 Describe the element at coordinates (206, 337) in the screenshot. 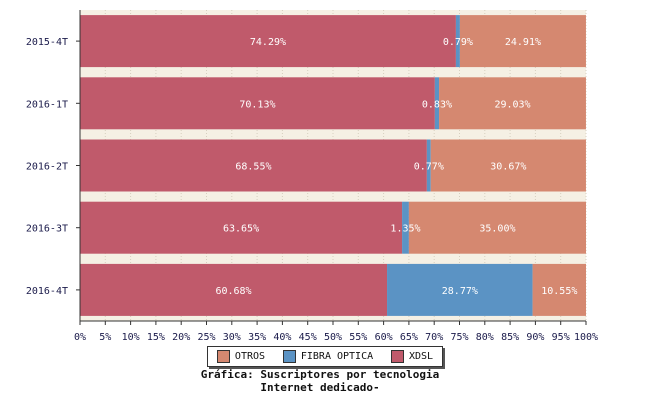

I see `x-tick-label: 25%` at that location.